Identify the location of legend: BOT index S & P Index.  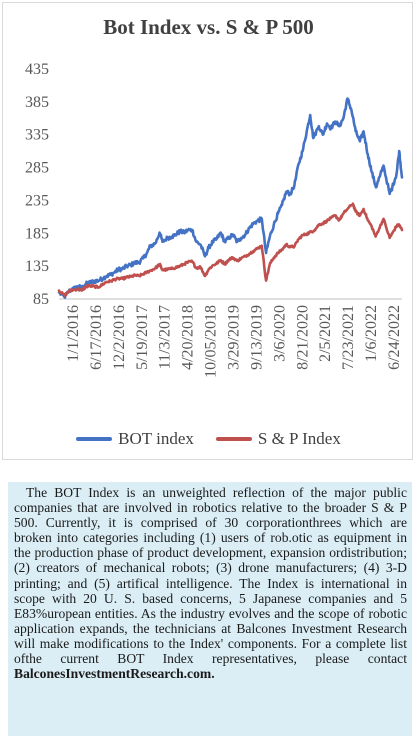
(208, 439).